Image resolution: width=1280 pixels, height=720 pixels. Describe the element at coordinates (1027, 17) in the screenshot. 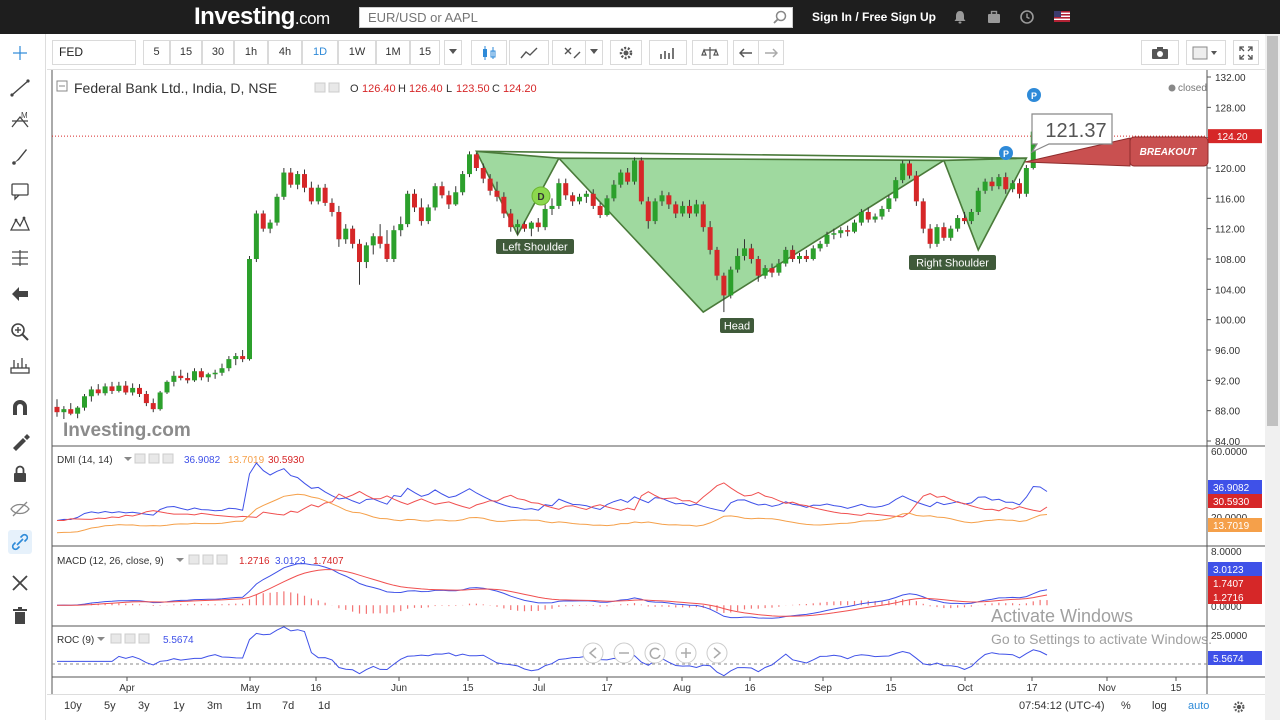

I see `clock-icon` at that location.